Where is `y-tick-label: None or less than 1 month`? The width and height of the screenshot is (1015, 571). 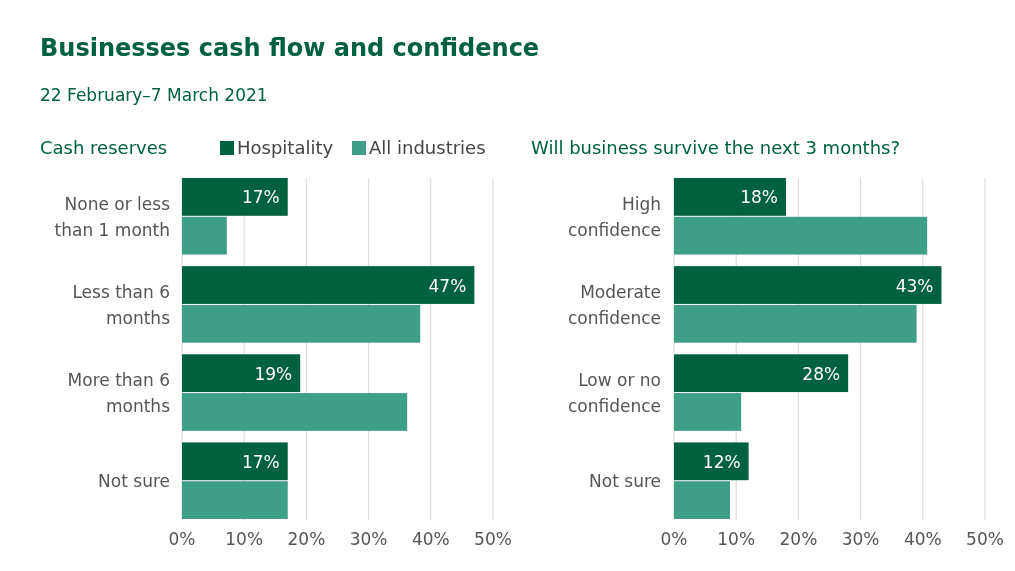 y-tick-label: None or less than 1 month is located at coordinates (112, 216).